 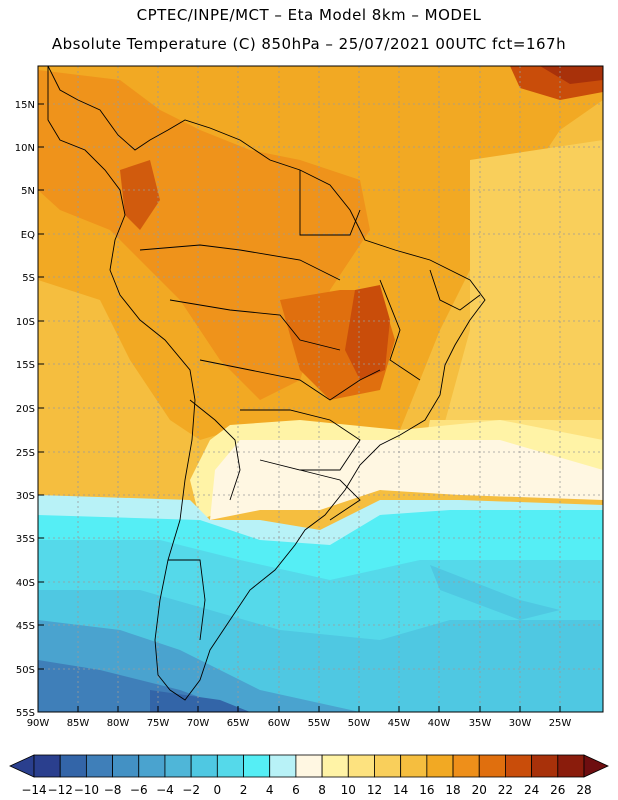 What do you see at coordinates (25, 539) in the screenshot?
I see `lat-label: 35S` at bounding box center [25, 539].